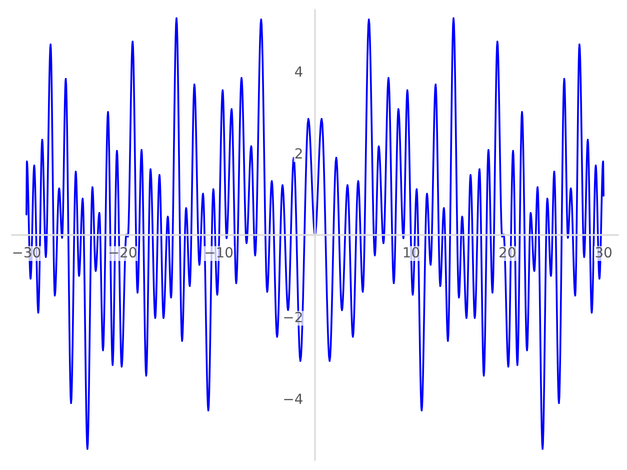 The image size is (627, 470). What do you see at coordinates (122, 252) in the screenshot?
I see `x-tick-label: −20` at bounding box center [122, 252].